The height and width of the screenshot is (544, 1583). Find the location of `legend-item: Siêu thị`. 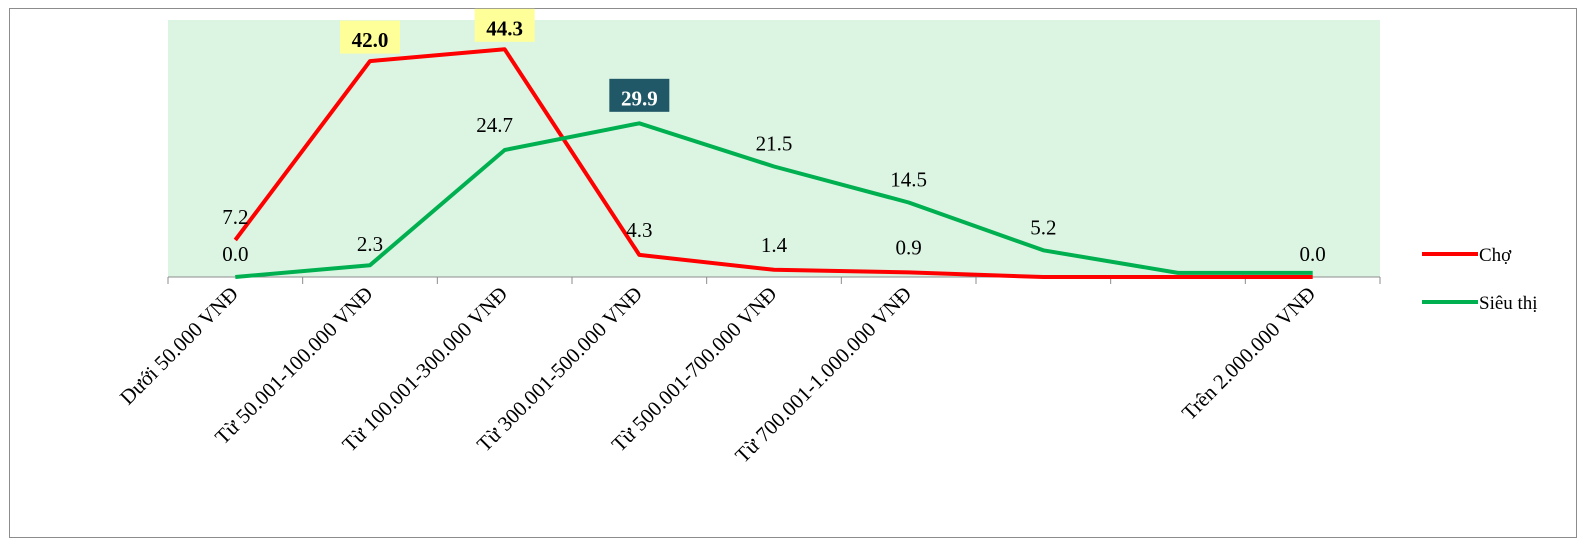

legend-item: Siêu thị is located at coordinates (1480, 303).